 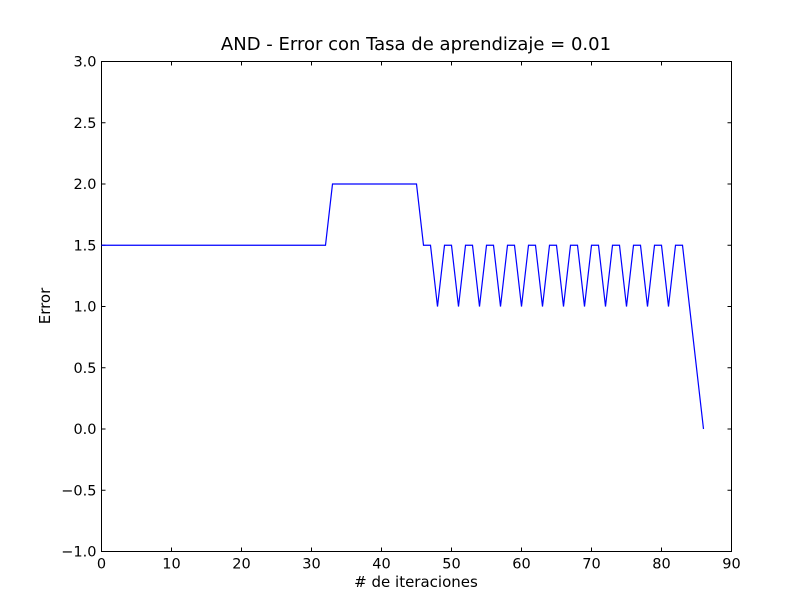 I want to click on y-tick-label: 3.0, so click(x=84, y=63).